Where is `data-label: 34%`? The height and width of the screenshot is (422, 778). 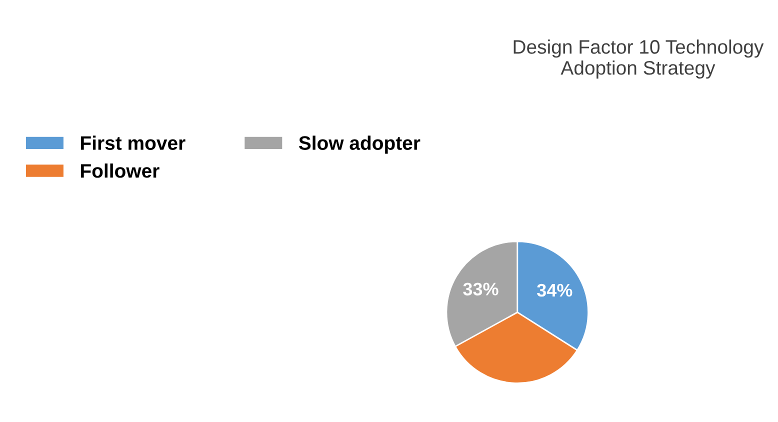
data-label: 34% is located at coordinates (554, 290).